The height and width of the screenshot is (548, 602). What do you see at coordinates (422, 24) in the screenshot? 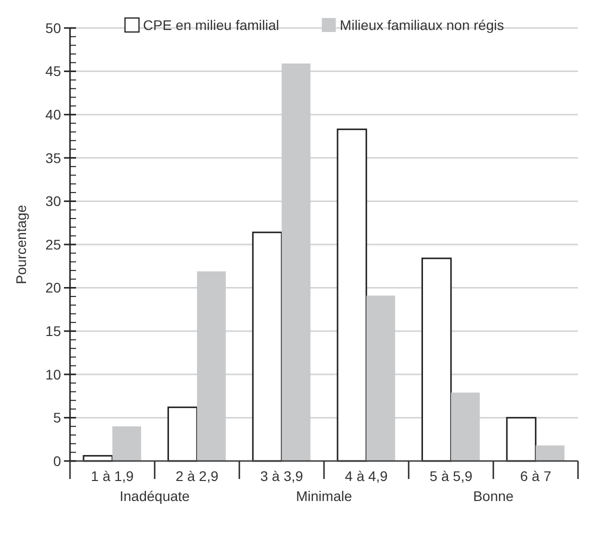
I see `legend-label: Milieux familiaux non régis` at bounding box center [422, 24].